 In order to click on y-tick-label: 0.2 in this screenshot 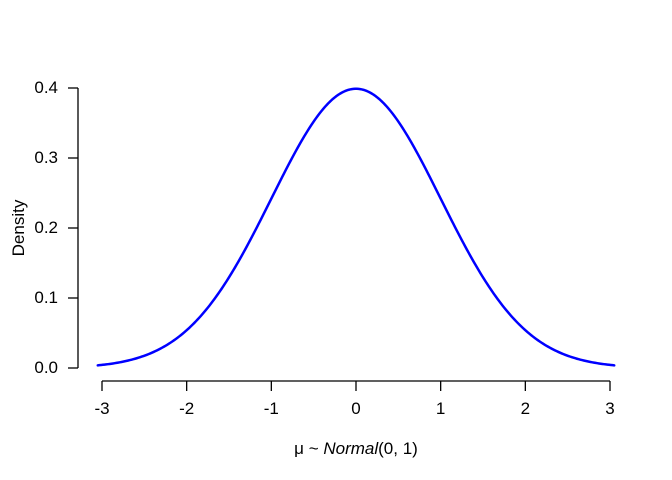, I will do `click(46, 227)`.